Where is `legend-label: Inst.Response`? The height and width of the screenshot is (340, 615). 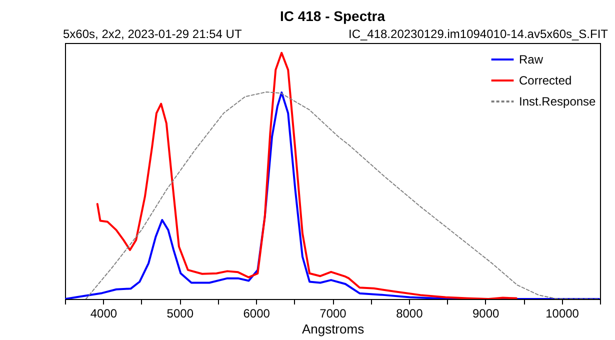 legend-label: Inst.Response is located at coordinates (557, 101).